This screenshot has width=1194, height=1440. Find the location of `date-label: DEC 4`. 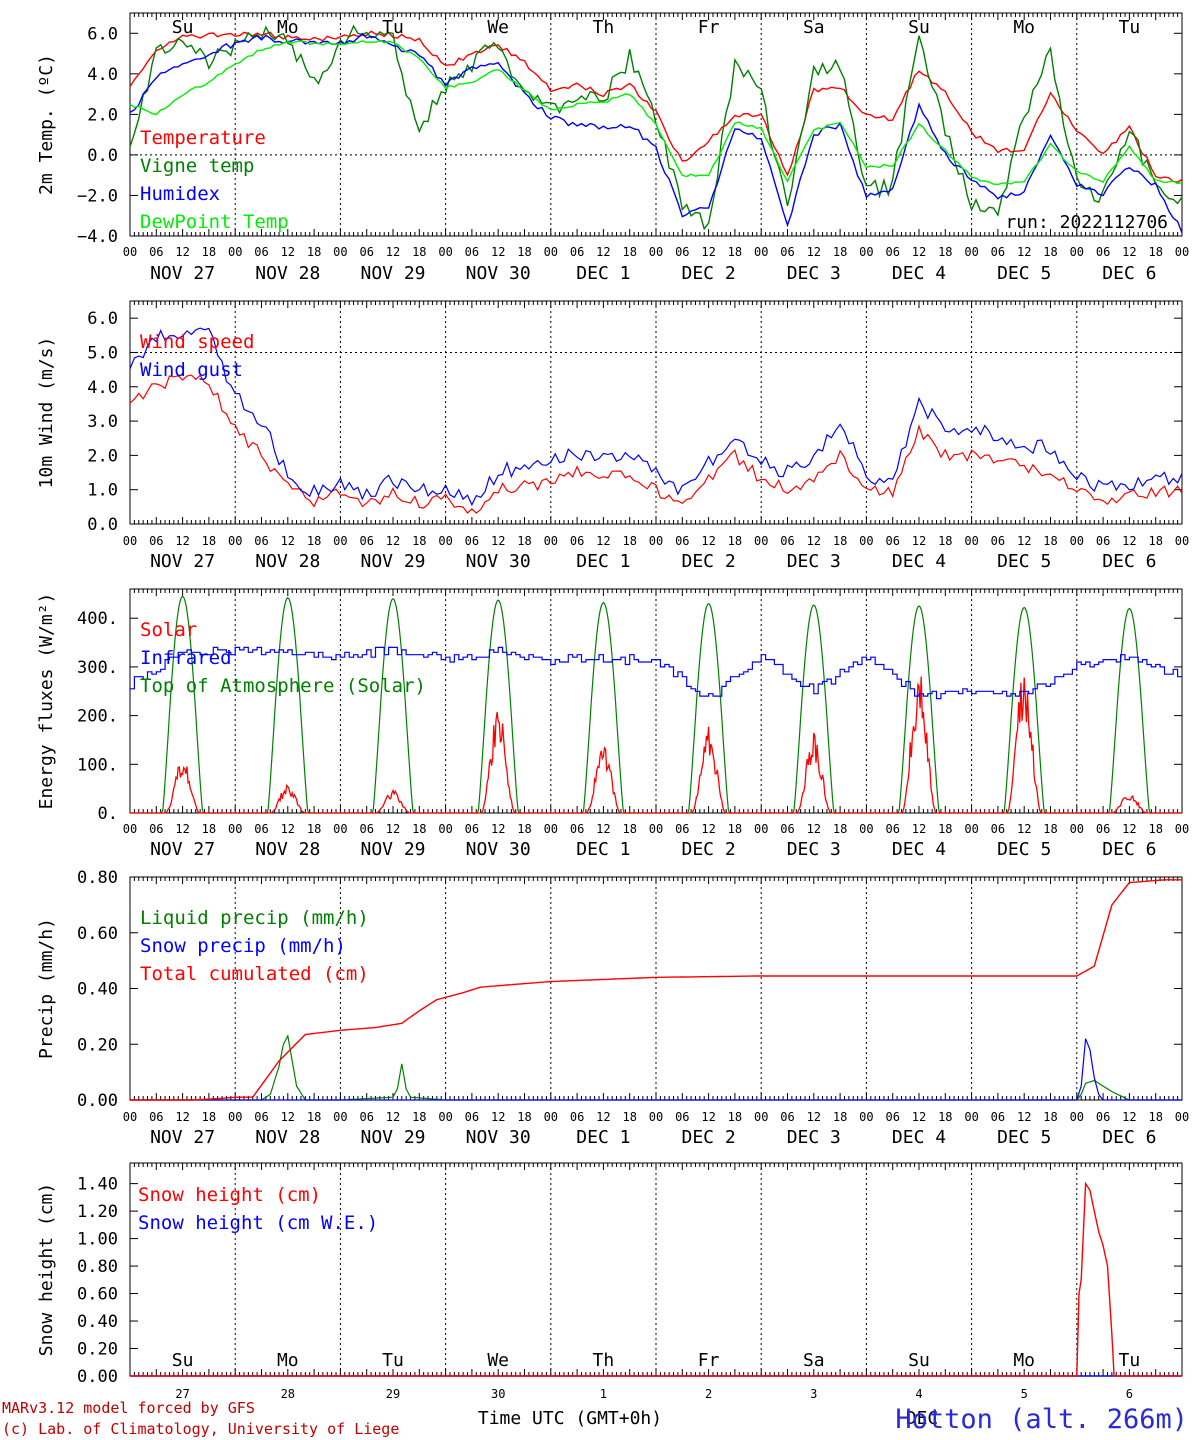

date-label: DEC 4 is located at coordinates (919, 561).